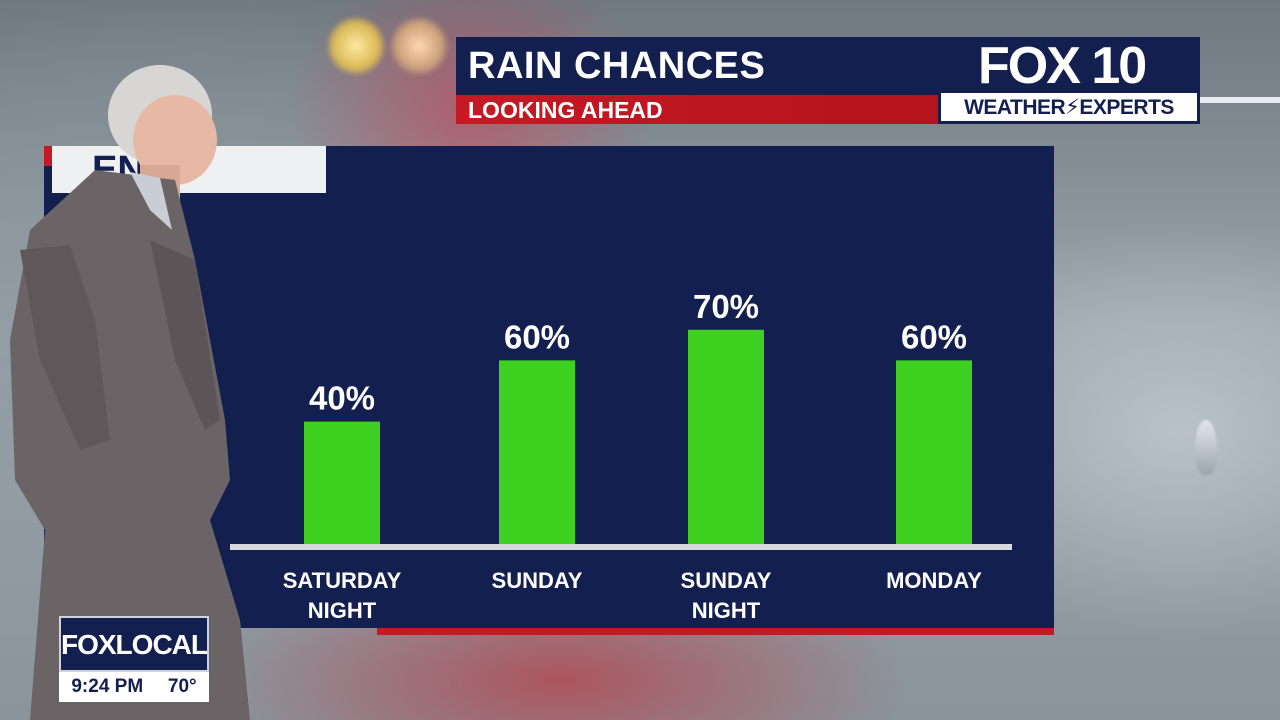 The width and height of the screenshot is (1280, 720). What do you see at coordinates (697, 109) in the screenshot?
I see `graphic-subtitle: LOOKING AHEAD` at bounding box center [697, 109].